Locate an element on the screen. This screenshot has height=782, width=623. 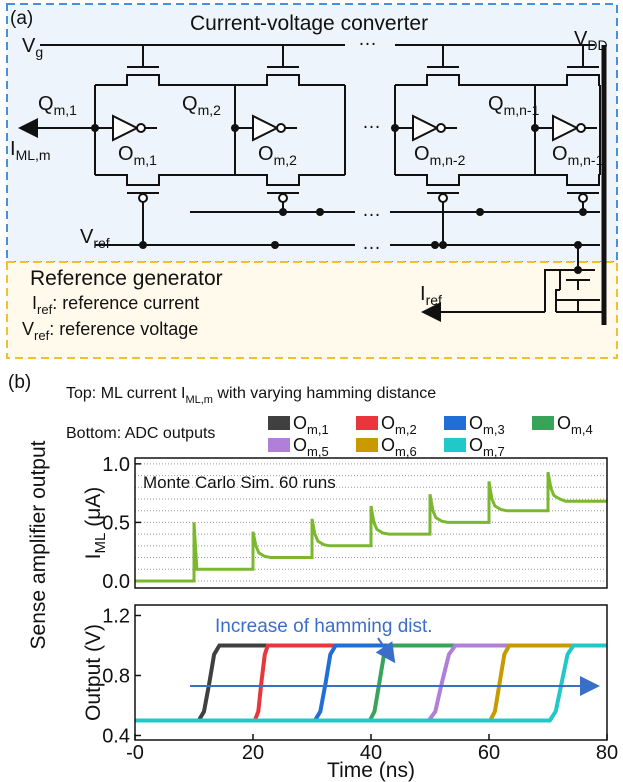
vref-label: Vref is located at coordinates (95, 238).